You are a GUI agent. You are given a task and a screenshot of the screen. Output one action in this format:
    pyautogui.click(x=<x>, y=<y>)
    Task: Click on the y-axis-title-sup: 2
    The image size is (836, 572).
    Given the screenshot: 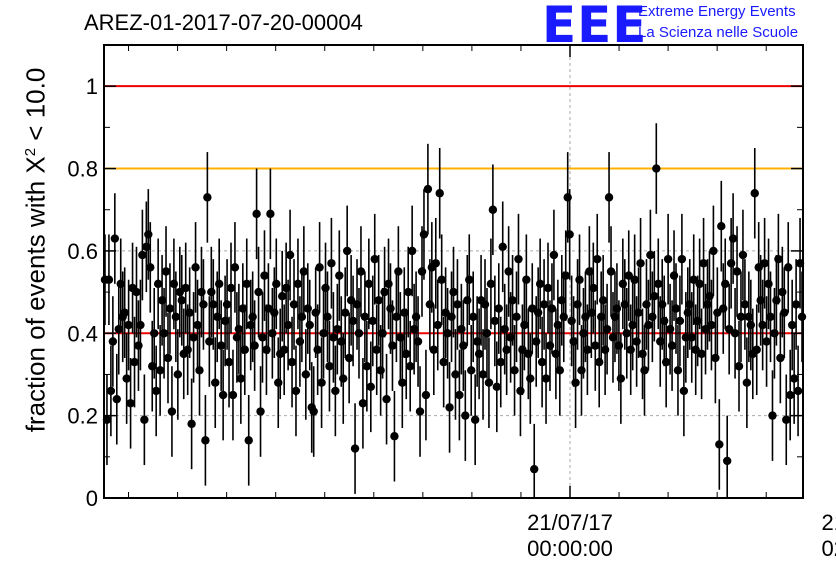 What is the action you would take?
    pyautogui.click(x=30, y=152)
    